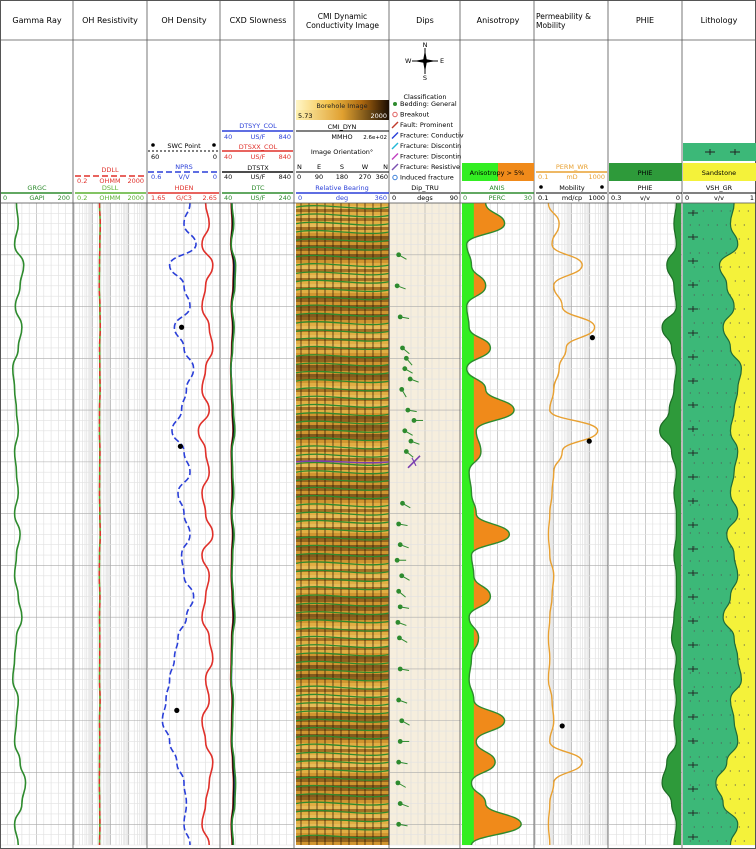  I want to click on swc-right: 0, so click(215, 157).